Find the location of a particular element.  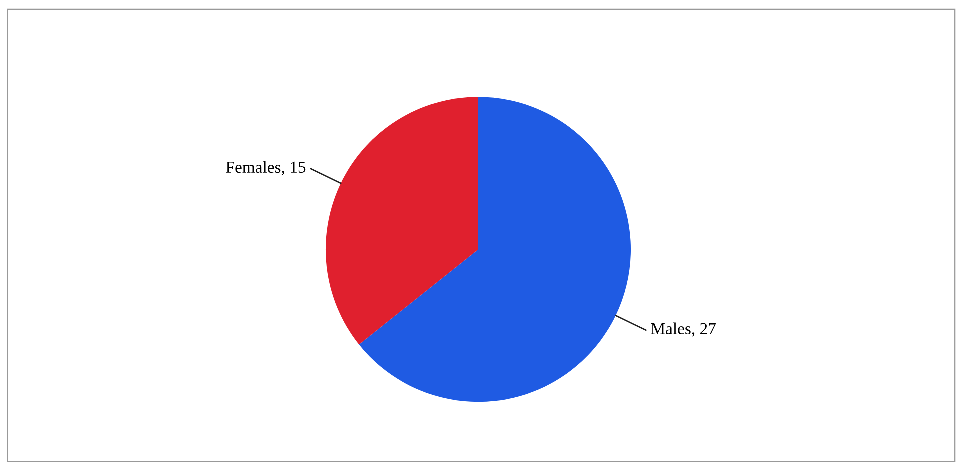

slice-label: Males is located at coordinates (671, 328).